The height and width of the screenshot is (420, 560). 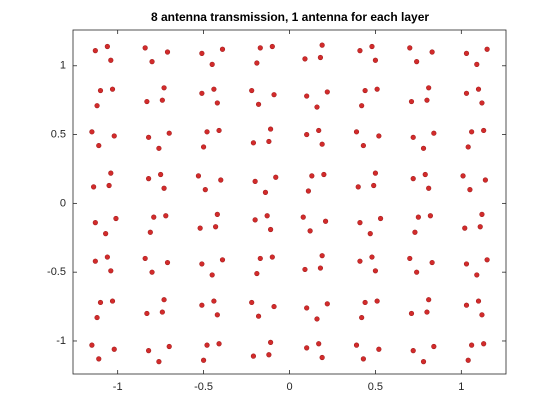 What do you see at coordinates (58, 134) in the screenshot?
I see `y-tick-label: 0.5` at bounding box center [58, 134].